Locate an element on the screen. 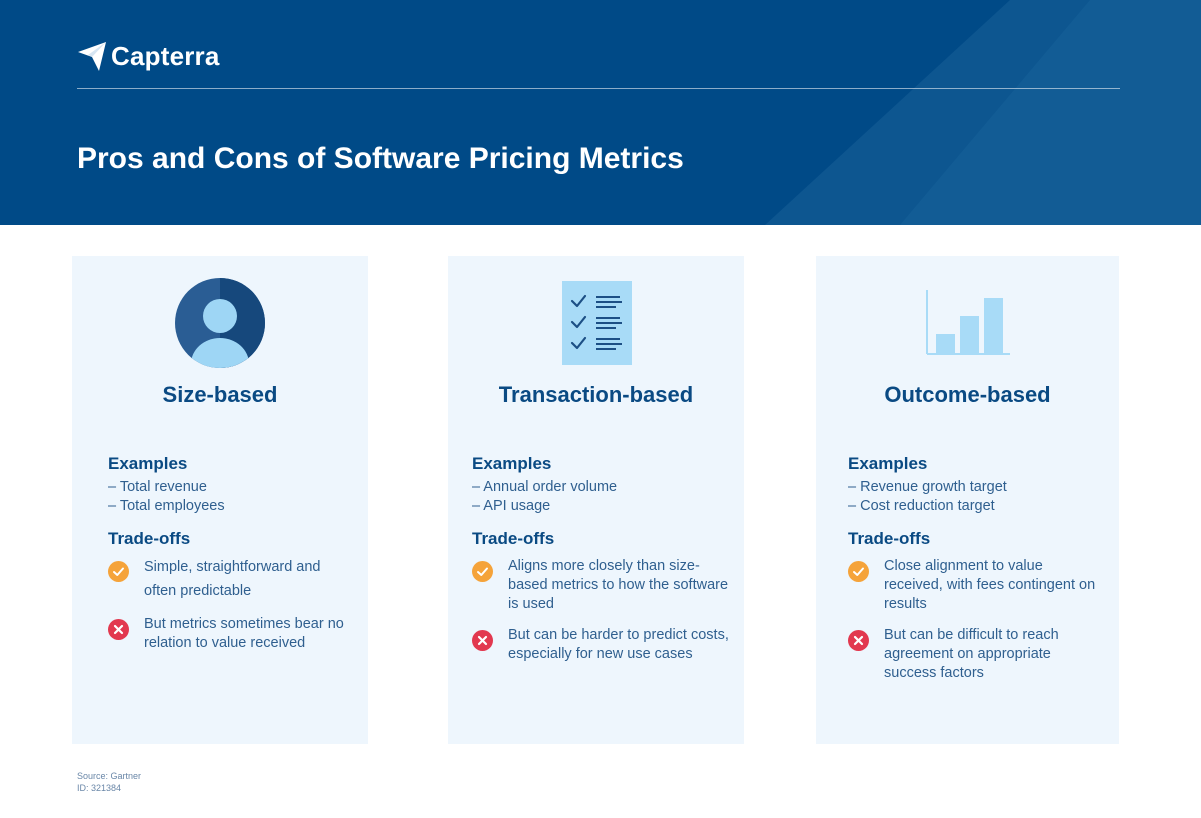  id-line: ID: 321384 is located at coordinates (99, 788).